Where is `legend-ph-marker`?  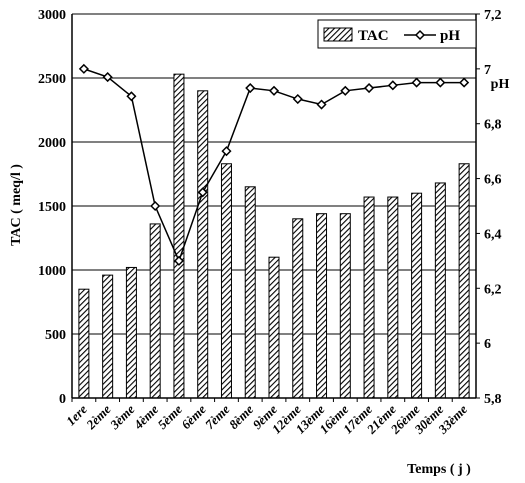
legend-ph-marker is located at coordinates (420, 35).